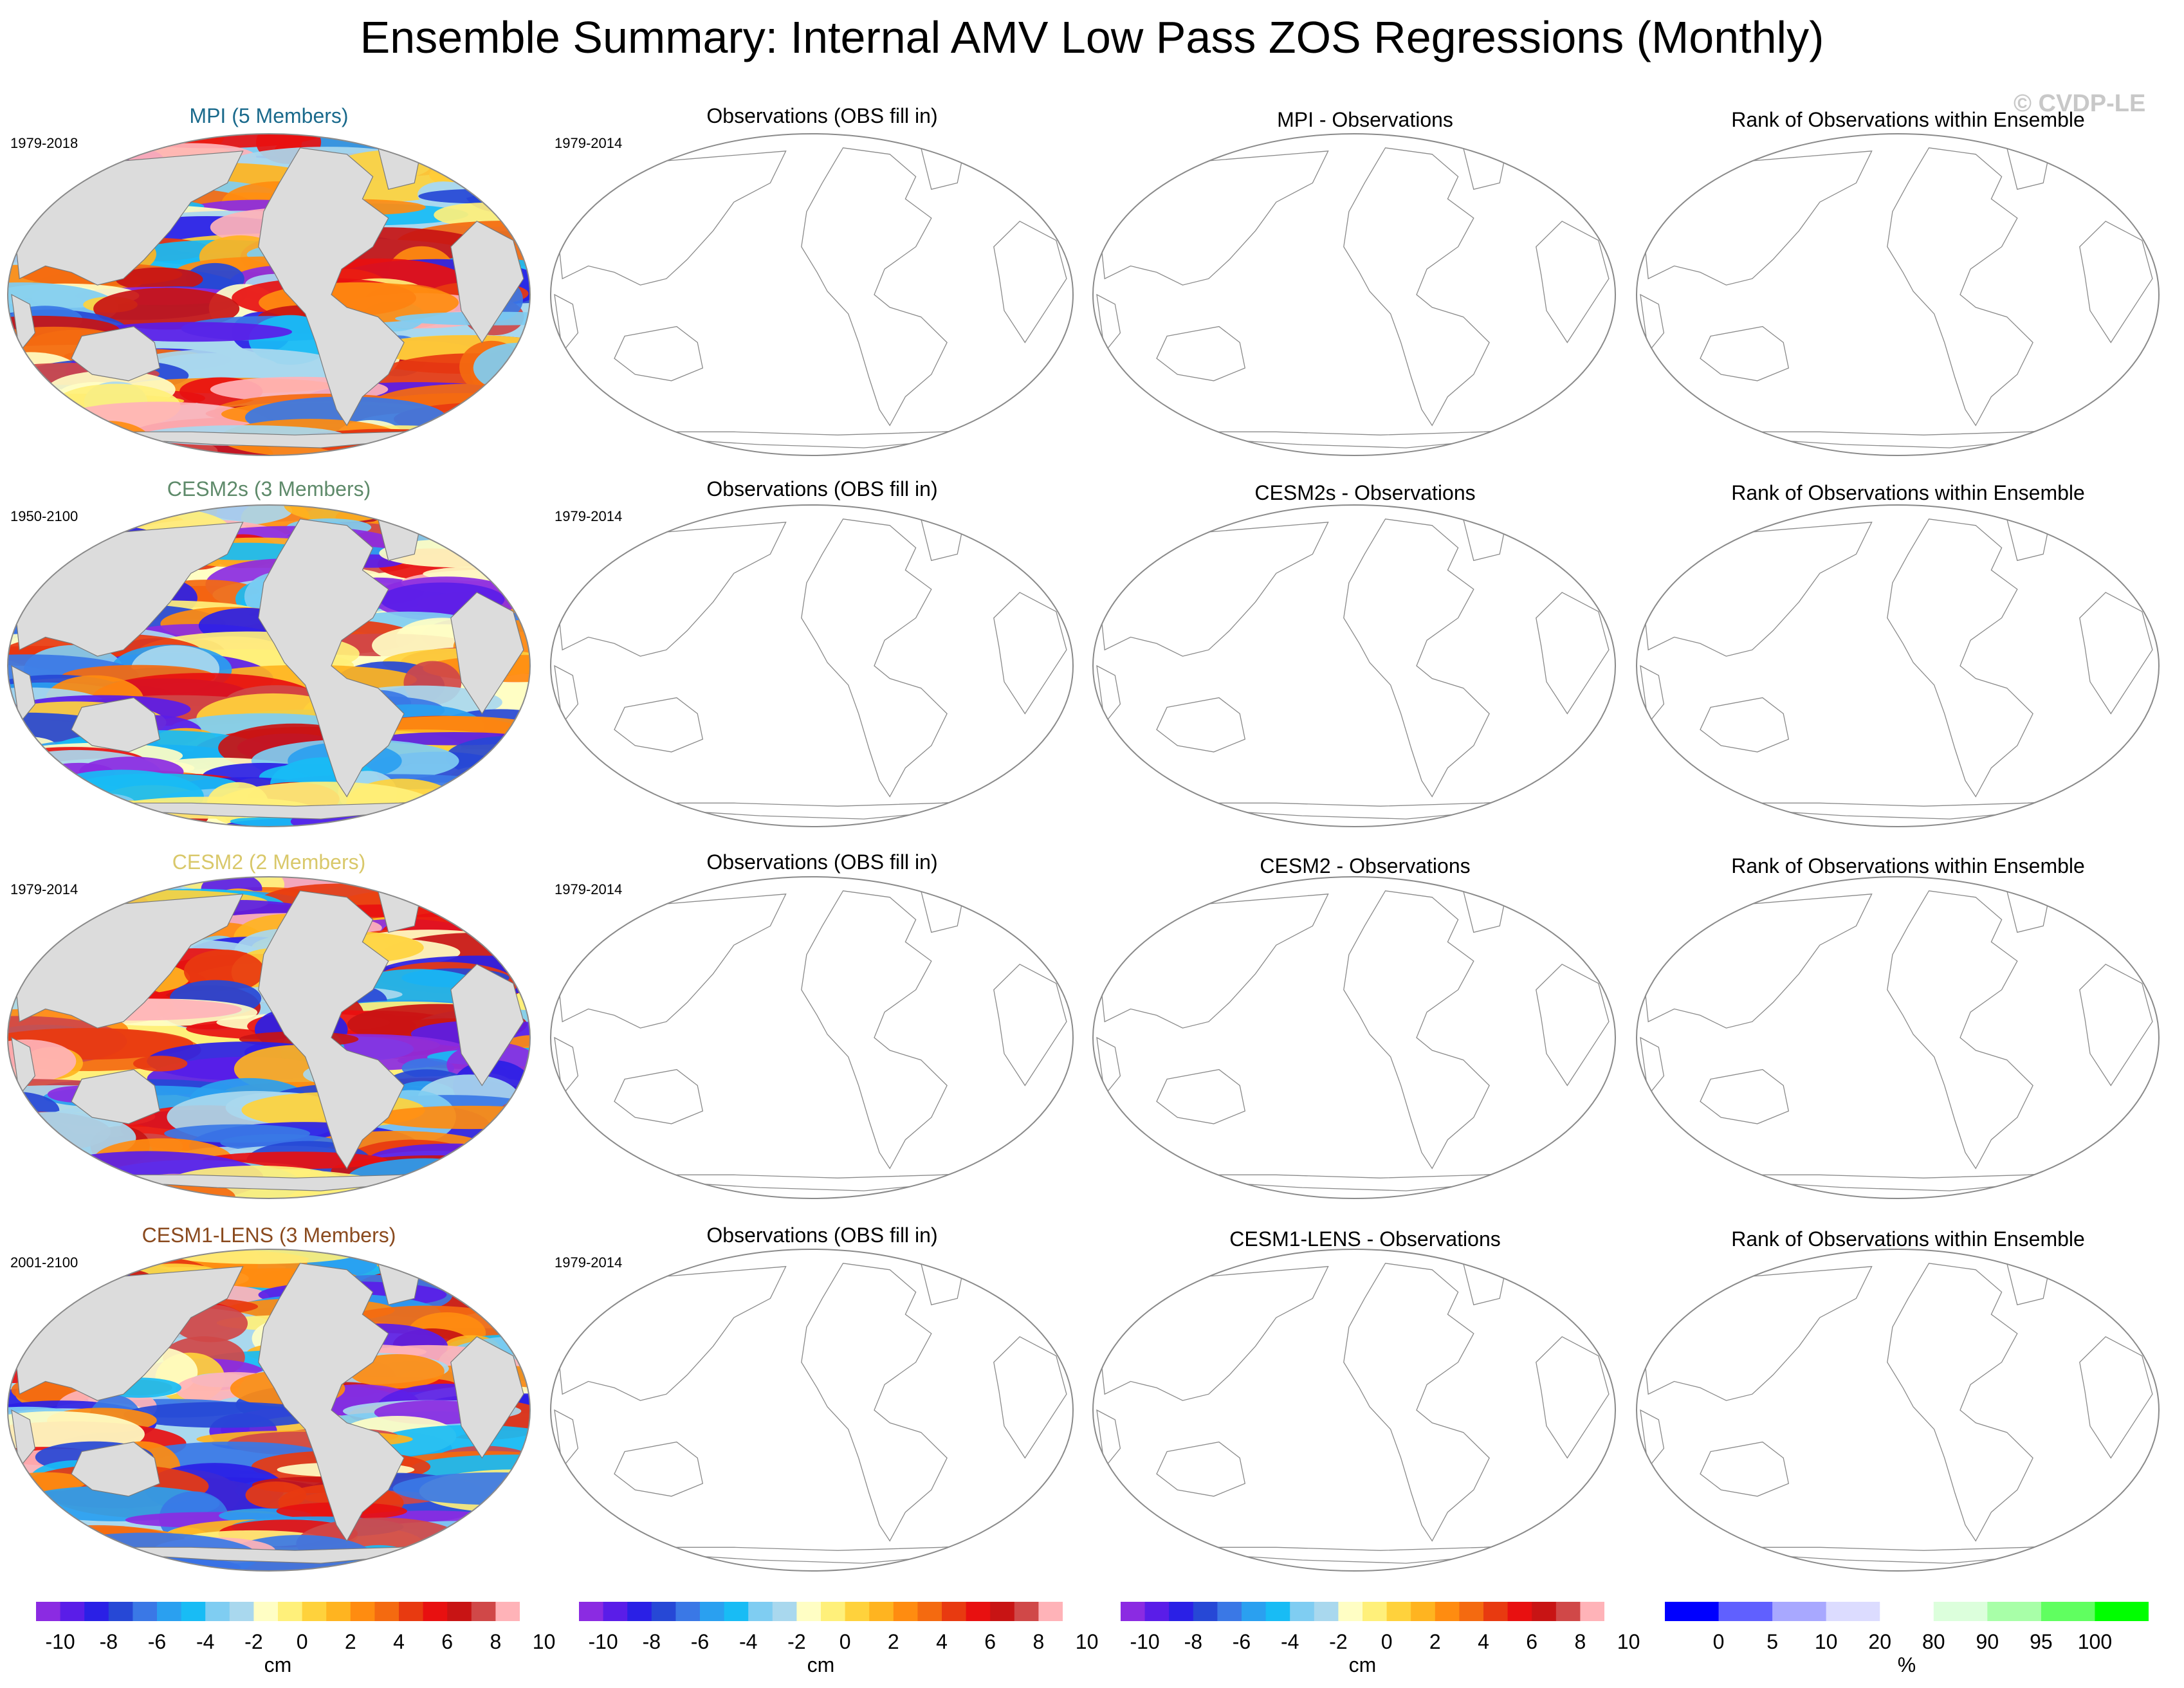  I want to click on colorbar-3-tick-label: 10, so click(1629, 1641).